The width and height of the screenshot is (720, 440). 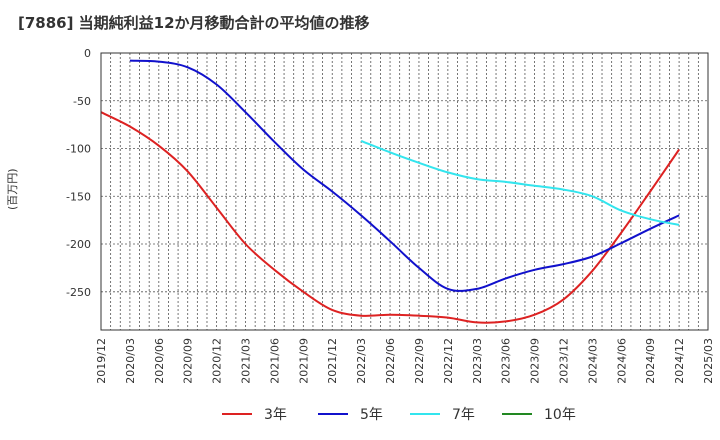 I want to click on x-tick-label: 2024/12, so click(x=679, y=361).